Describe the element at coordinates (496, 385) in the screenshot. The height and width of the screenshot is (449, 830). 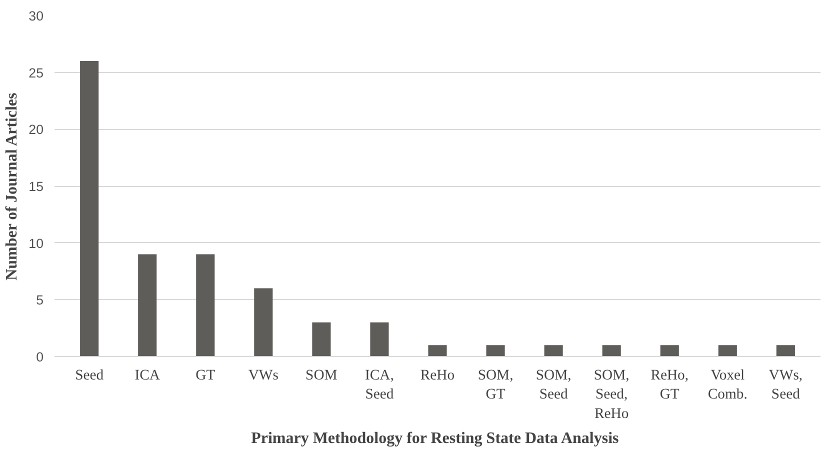
I see `x-tick-label: SOM, GT` at that location.